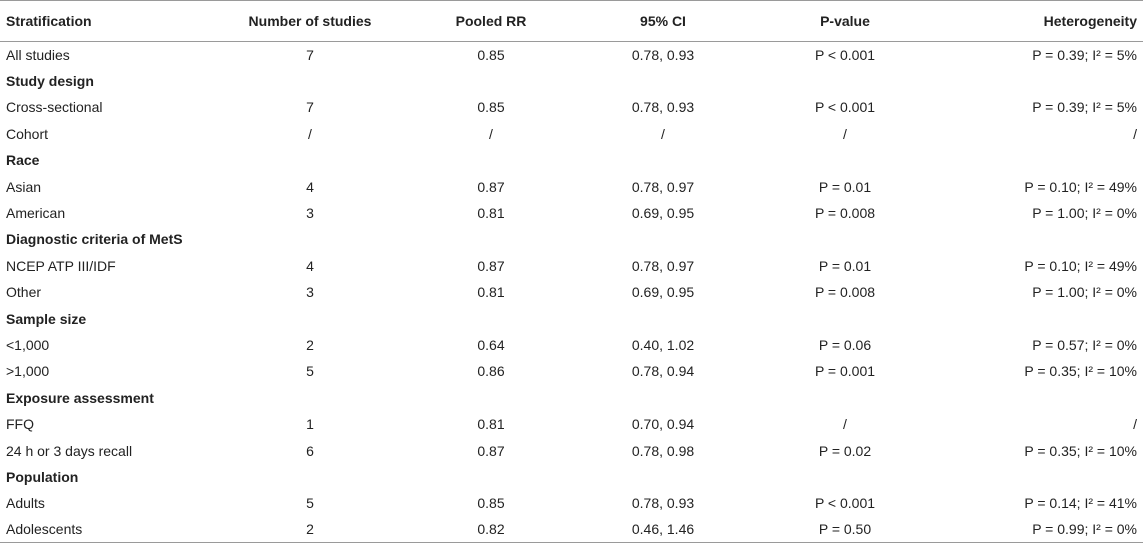 The image size is (1143, 551). What do you see at coordinates (491, 21) in the screenshot?
I see `header-pooled-rr: Pooled RR` at bounding box center [491, 21].